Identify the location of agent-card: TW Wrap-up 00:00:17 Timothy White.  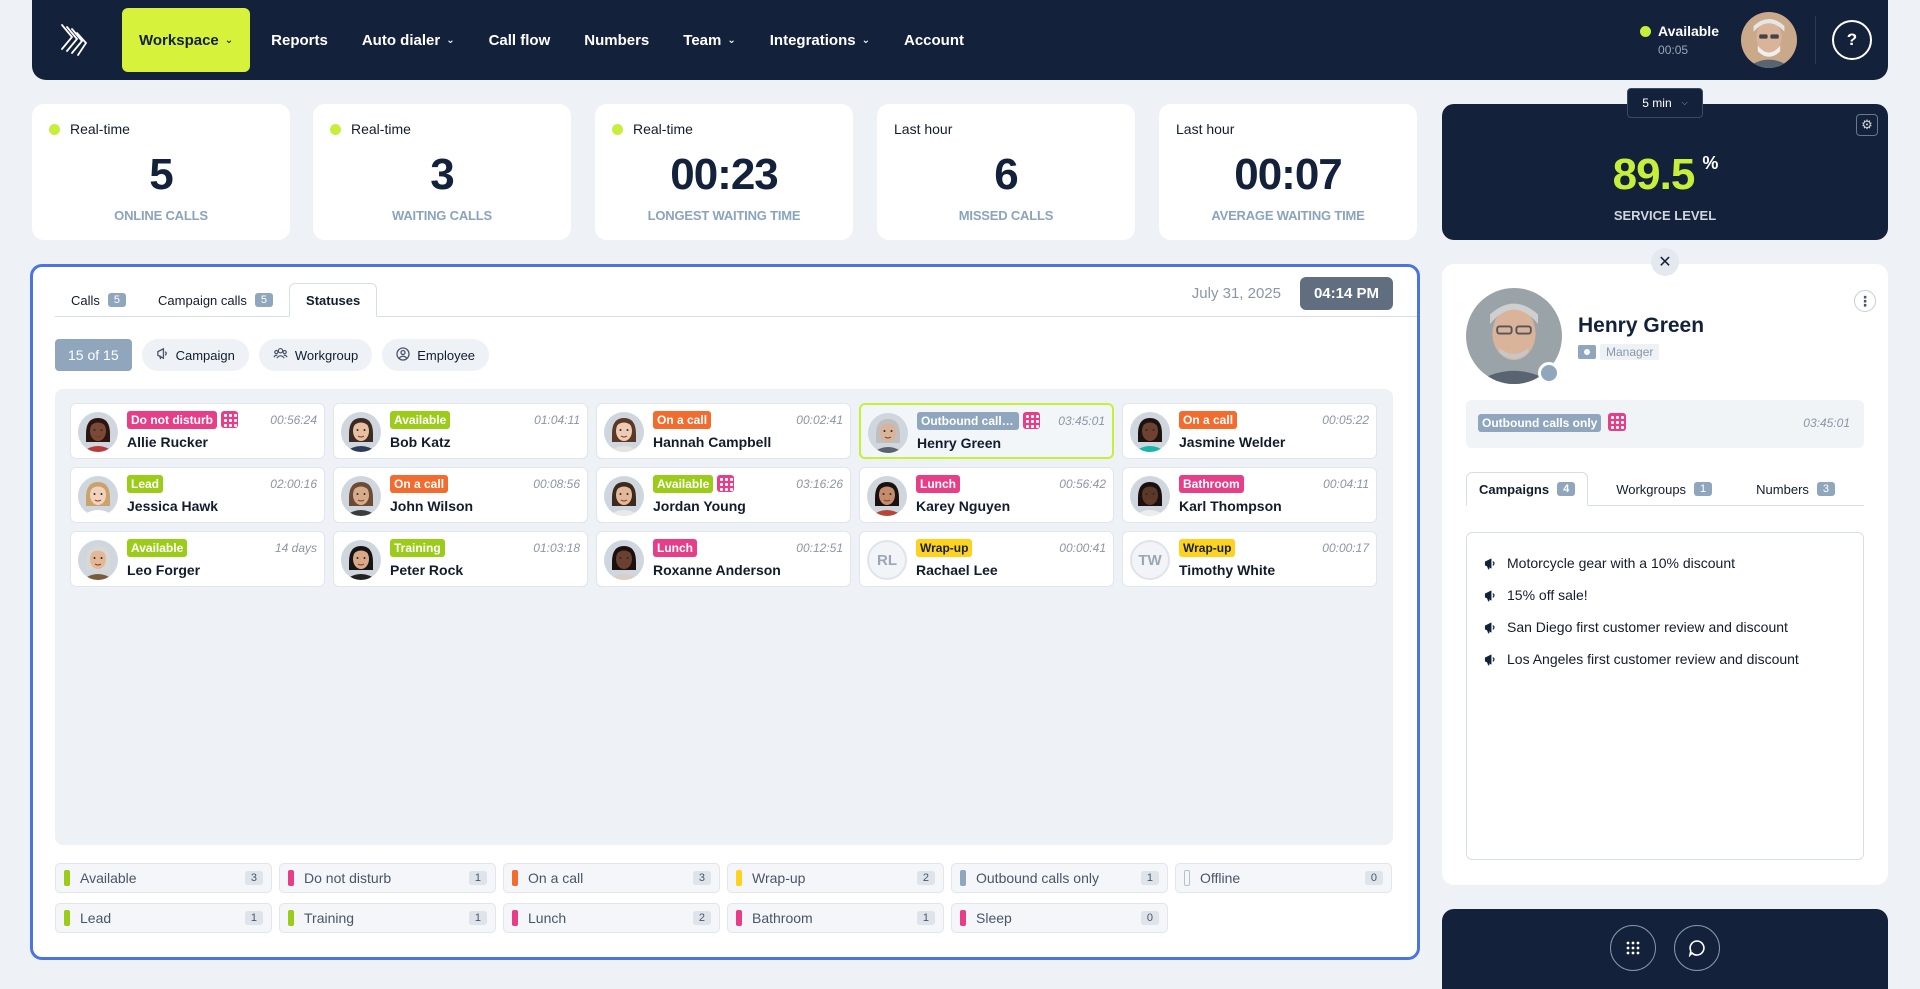
(1249, 559).